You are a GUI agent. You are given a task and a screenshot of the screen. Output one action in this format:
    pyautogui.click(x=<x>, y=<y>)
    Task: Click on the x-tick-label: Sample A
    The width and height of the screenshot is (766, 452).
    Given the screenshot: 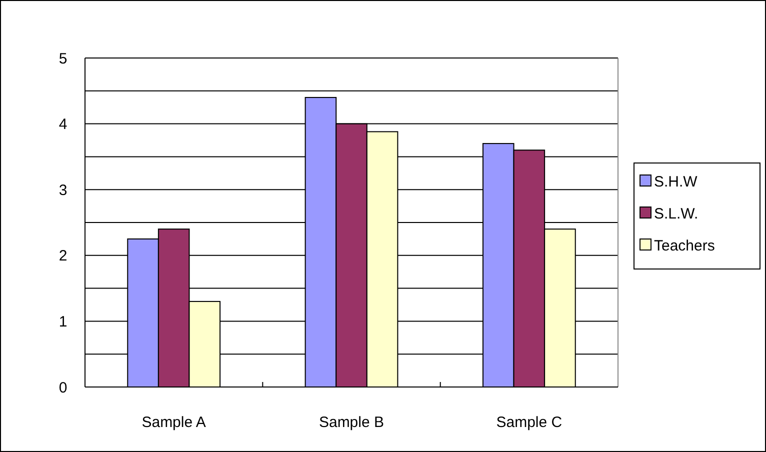 What is the action you would take?
    pyautogui.click(x=174, y=422)
    